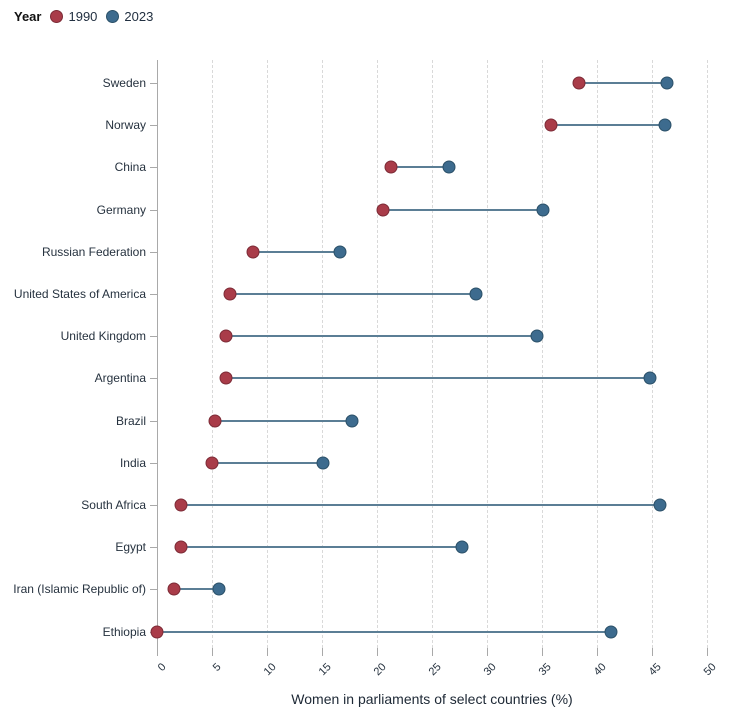 This screenshot has width=754, height=720. Describe the element at coordinates (340, 252) in the screenshot. I see `dot-2023-russian-federation` at that location.